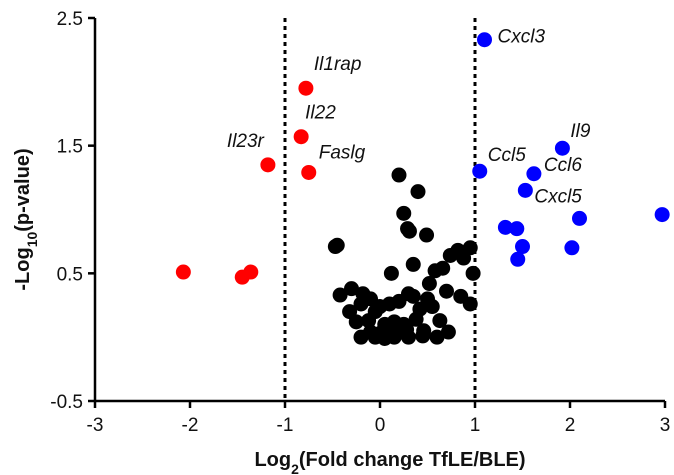 Image resolution: width=674 pixels, height=475 pixels. What do you see at coordinates (285, 425) in the screenshot?
I see `x-tick-label: -1` at bounding box center [285, 425].